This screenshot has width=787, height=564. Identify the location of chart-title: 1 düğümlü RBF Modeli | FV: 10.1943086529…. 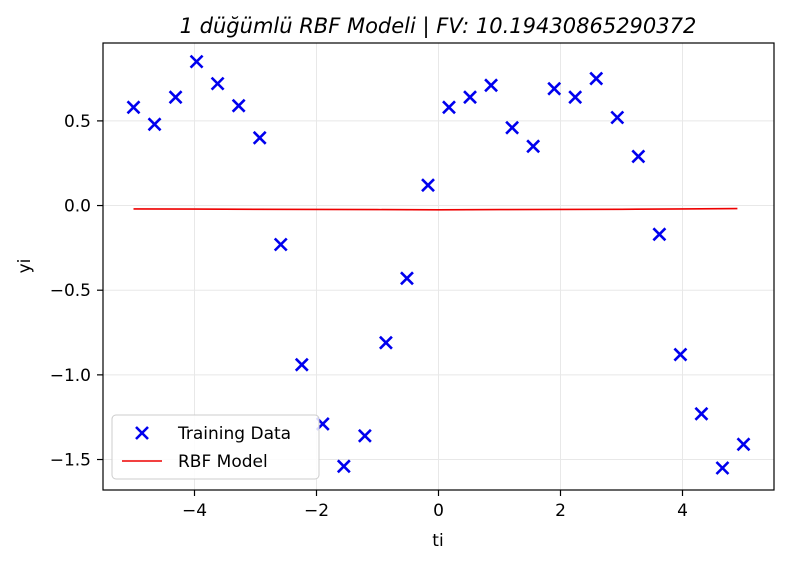
(438, 26).